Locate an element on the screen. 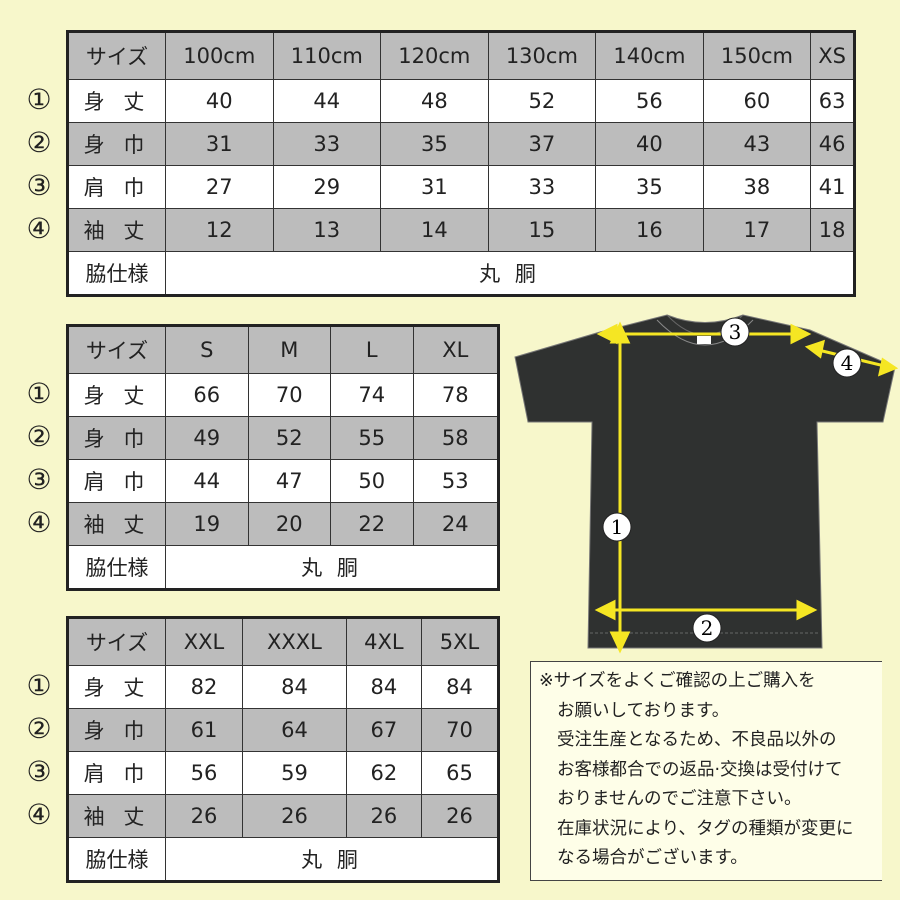 The image size is (900, 900). notice-line: 在庫状況により、タグの種類が変更に is located at coordinates (705, 828).